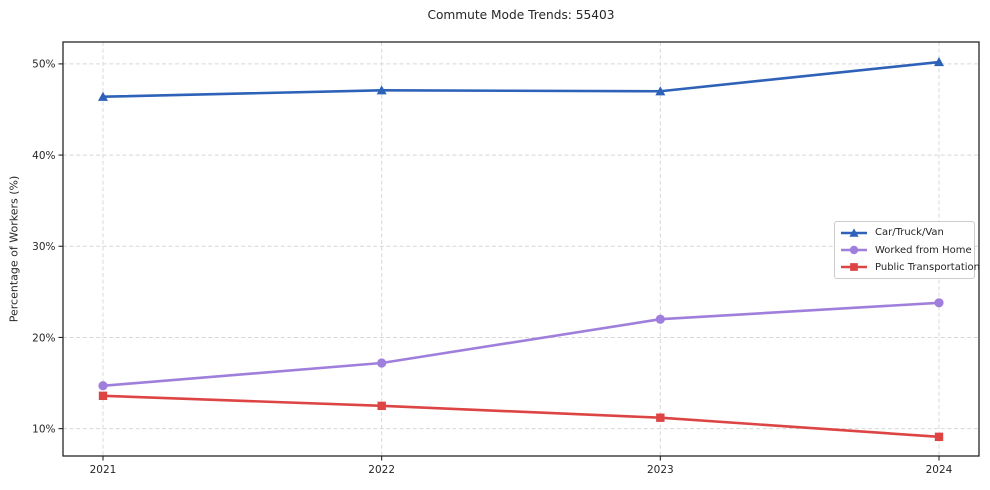 The image size is (990, 490). What do you see at coordinates (909, 233) in the screenshot?
I see `legend-label: Car/Truck/Van` at bounding box center [909, 233].